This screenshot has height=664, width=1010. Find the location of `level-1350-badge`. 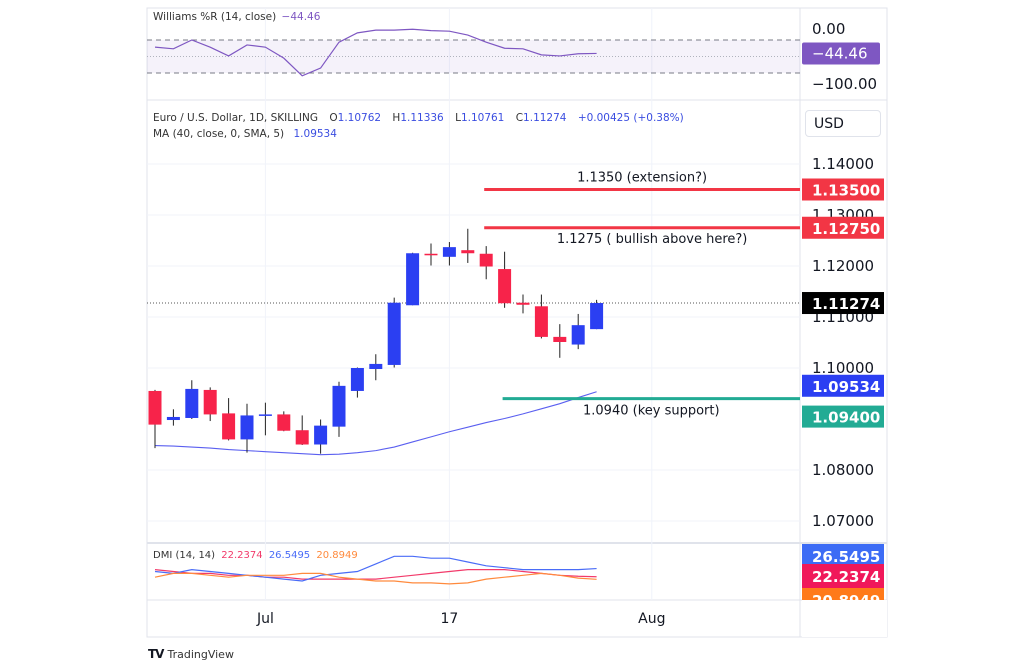

level-1350-badge is located at coordinates (843, 189).